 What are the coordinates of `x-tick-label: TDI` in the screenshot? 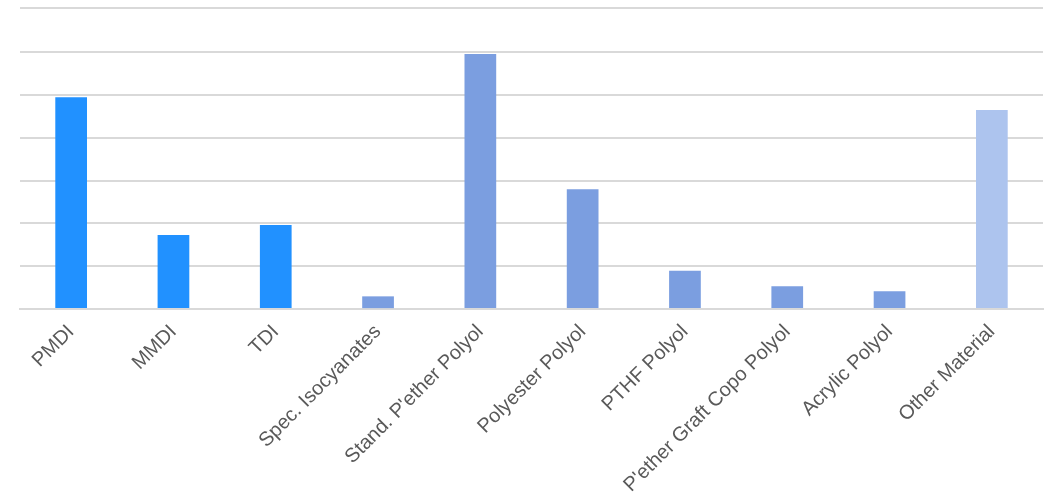 It's located at (263, 339).